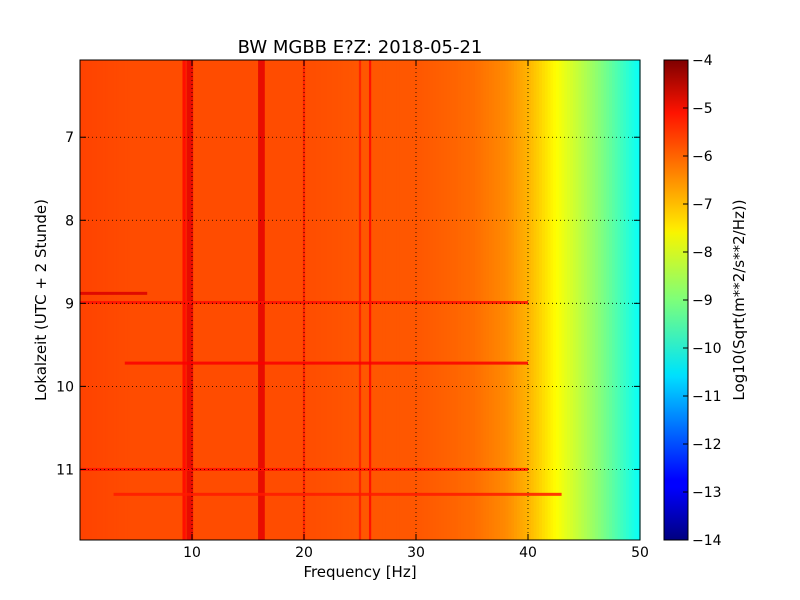  Describe the element at coordinates (702, 157) in the screenshot. I see `colorbar-tick-label: −6` at that location.